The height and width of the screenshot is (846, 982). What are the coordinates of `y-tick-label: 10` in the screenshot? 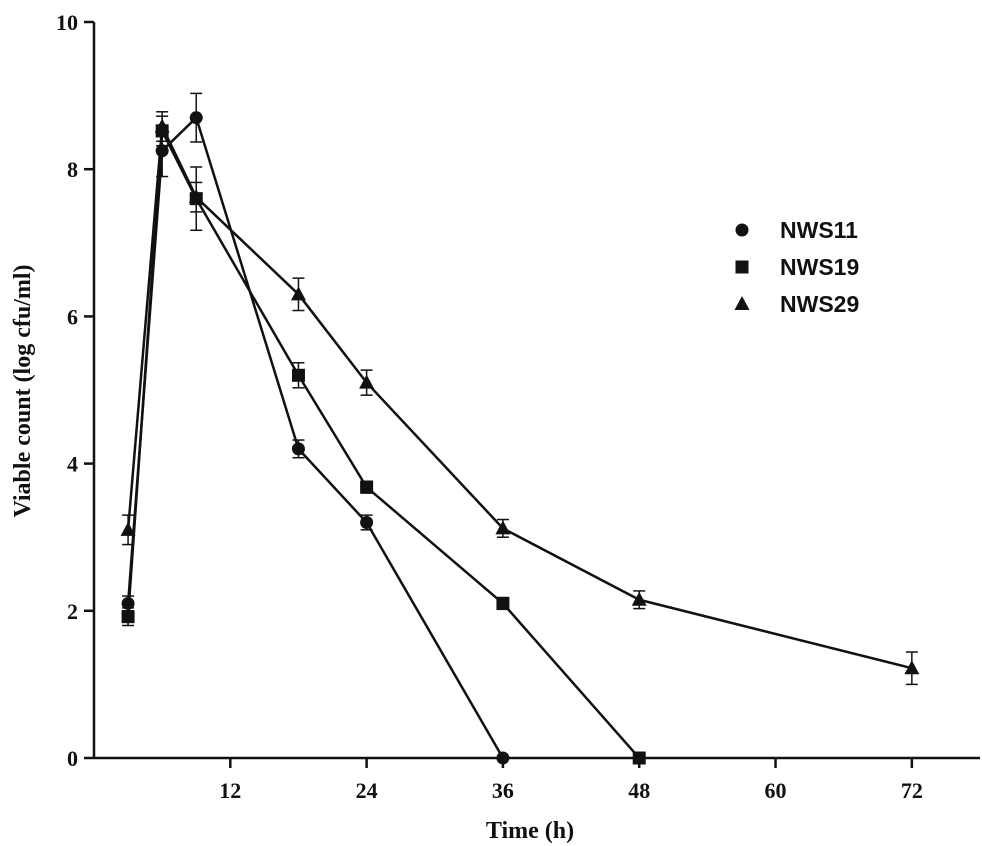 It's located at (67, 22).